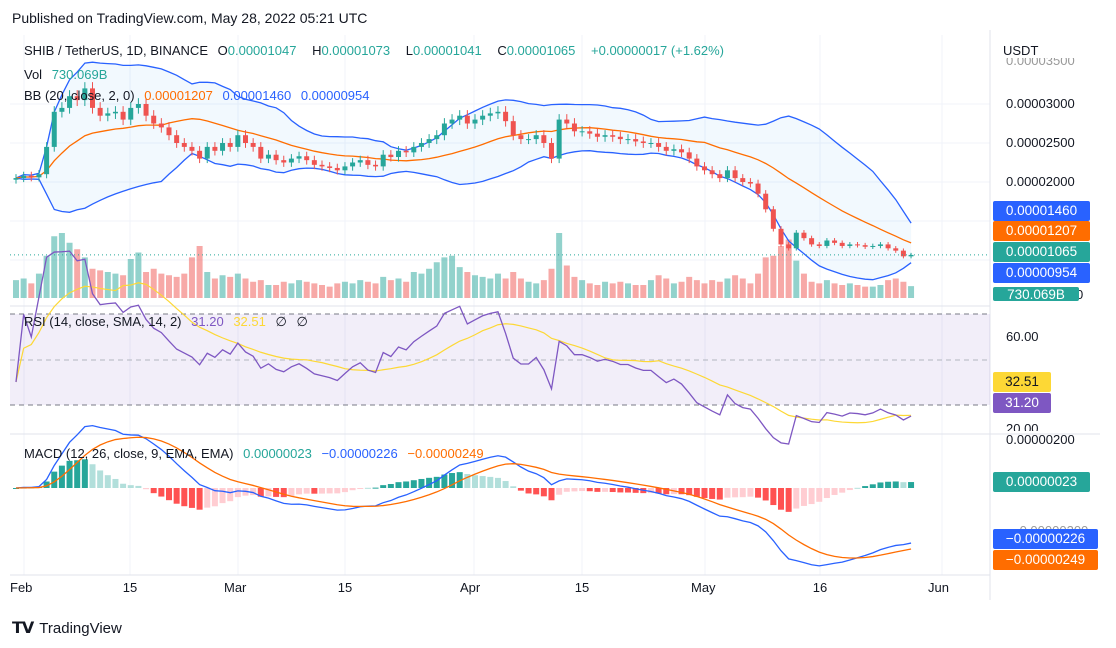 This screenshot has height=648, width=1116. I want to click on volume-label: Vol, so click(33, 74).